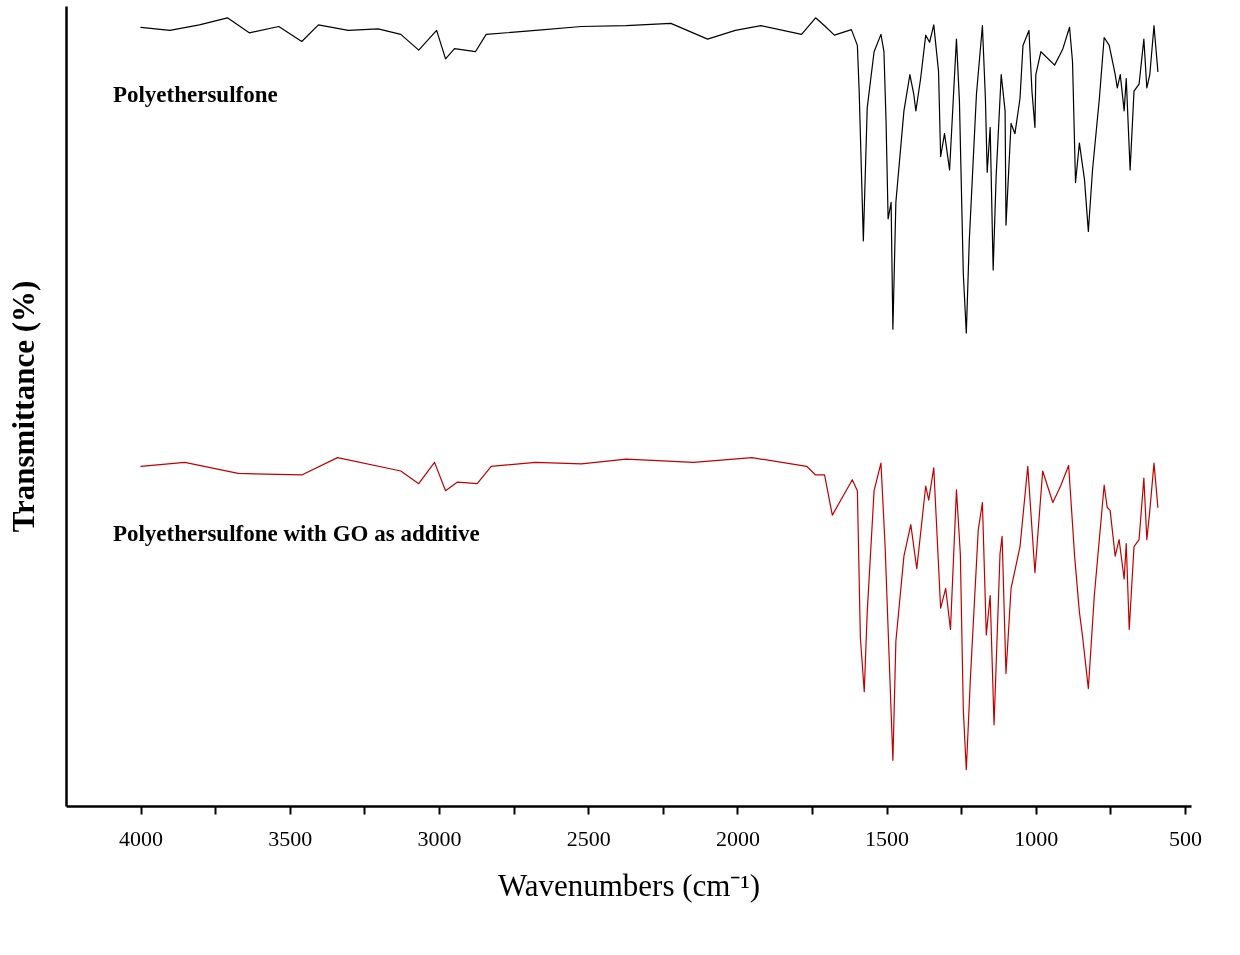 This screenshot has height=955, width=1240. I want to click on x-tick-label: 2500, so click(588, 838).